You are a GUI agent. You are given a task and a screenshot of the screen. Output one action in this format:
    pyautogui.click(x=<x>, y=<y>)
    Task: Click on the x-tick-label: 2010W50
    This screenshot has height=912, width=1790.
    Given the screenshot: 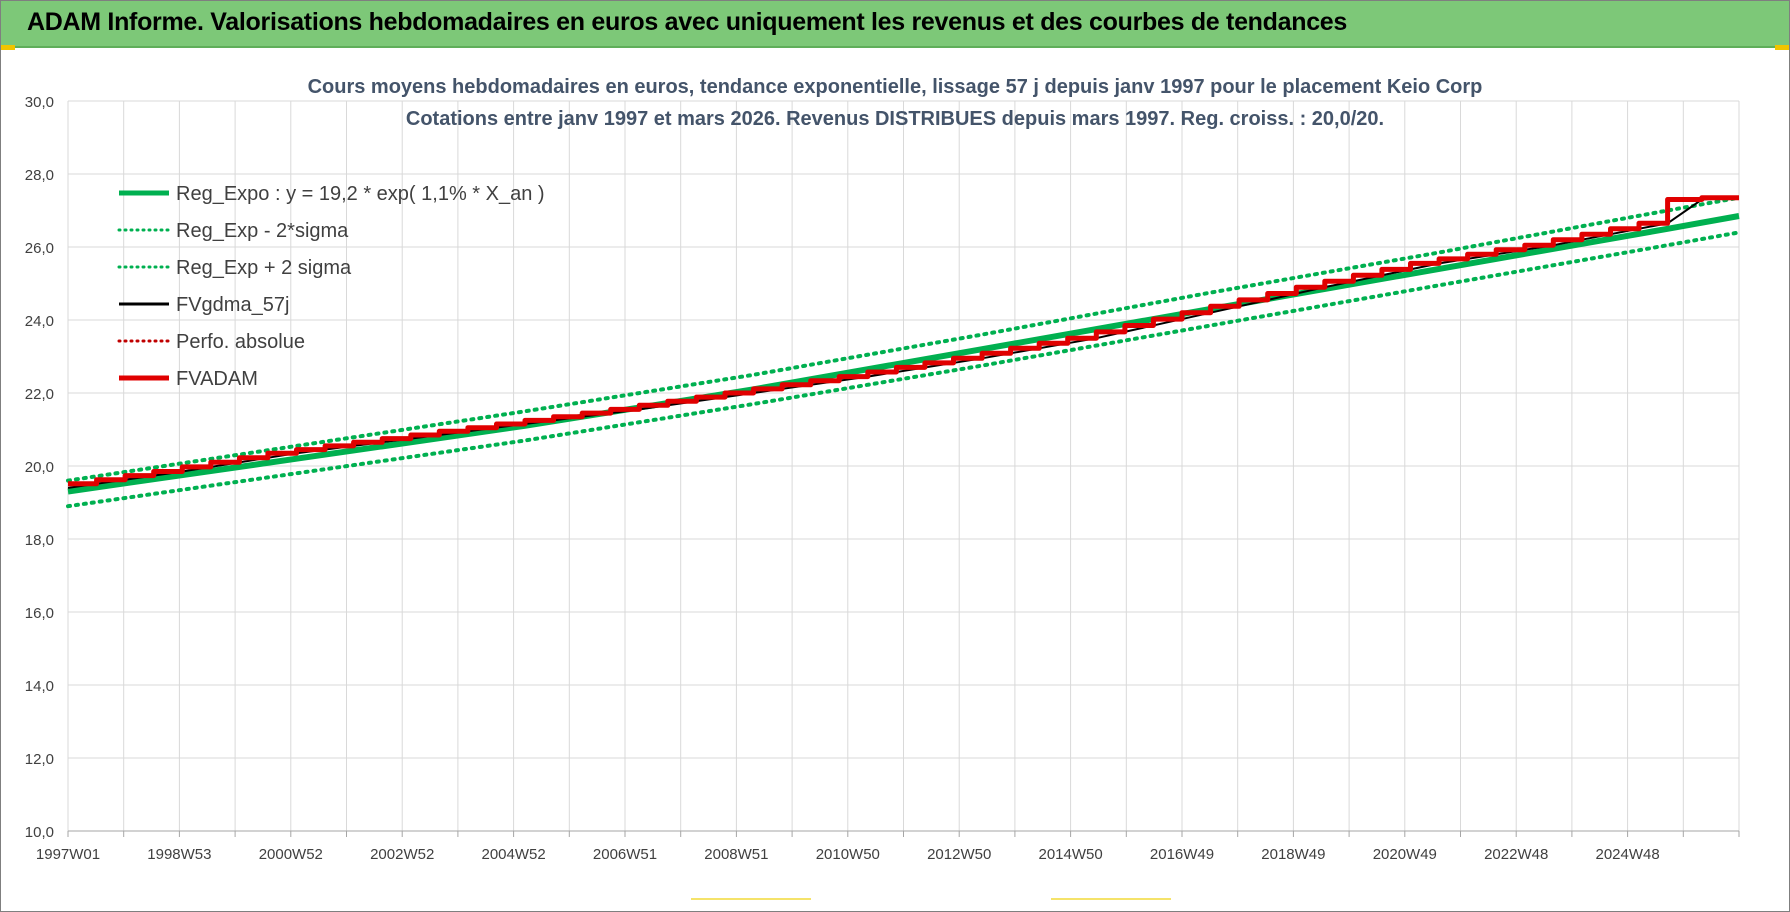 What is the action you would take?
    pyautogui.click(x=848, y=854)
    